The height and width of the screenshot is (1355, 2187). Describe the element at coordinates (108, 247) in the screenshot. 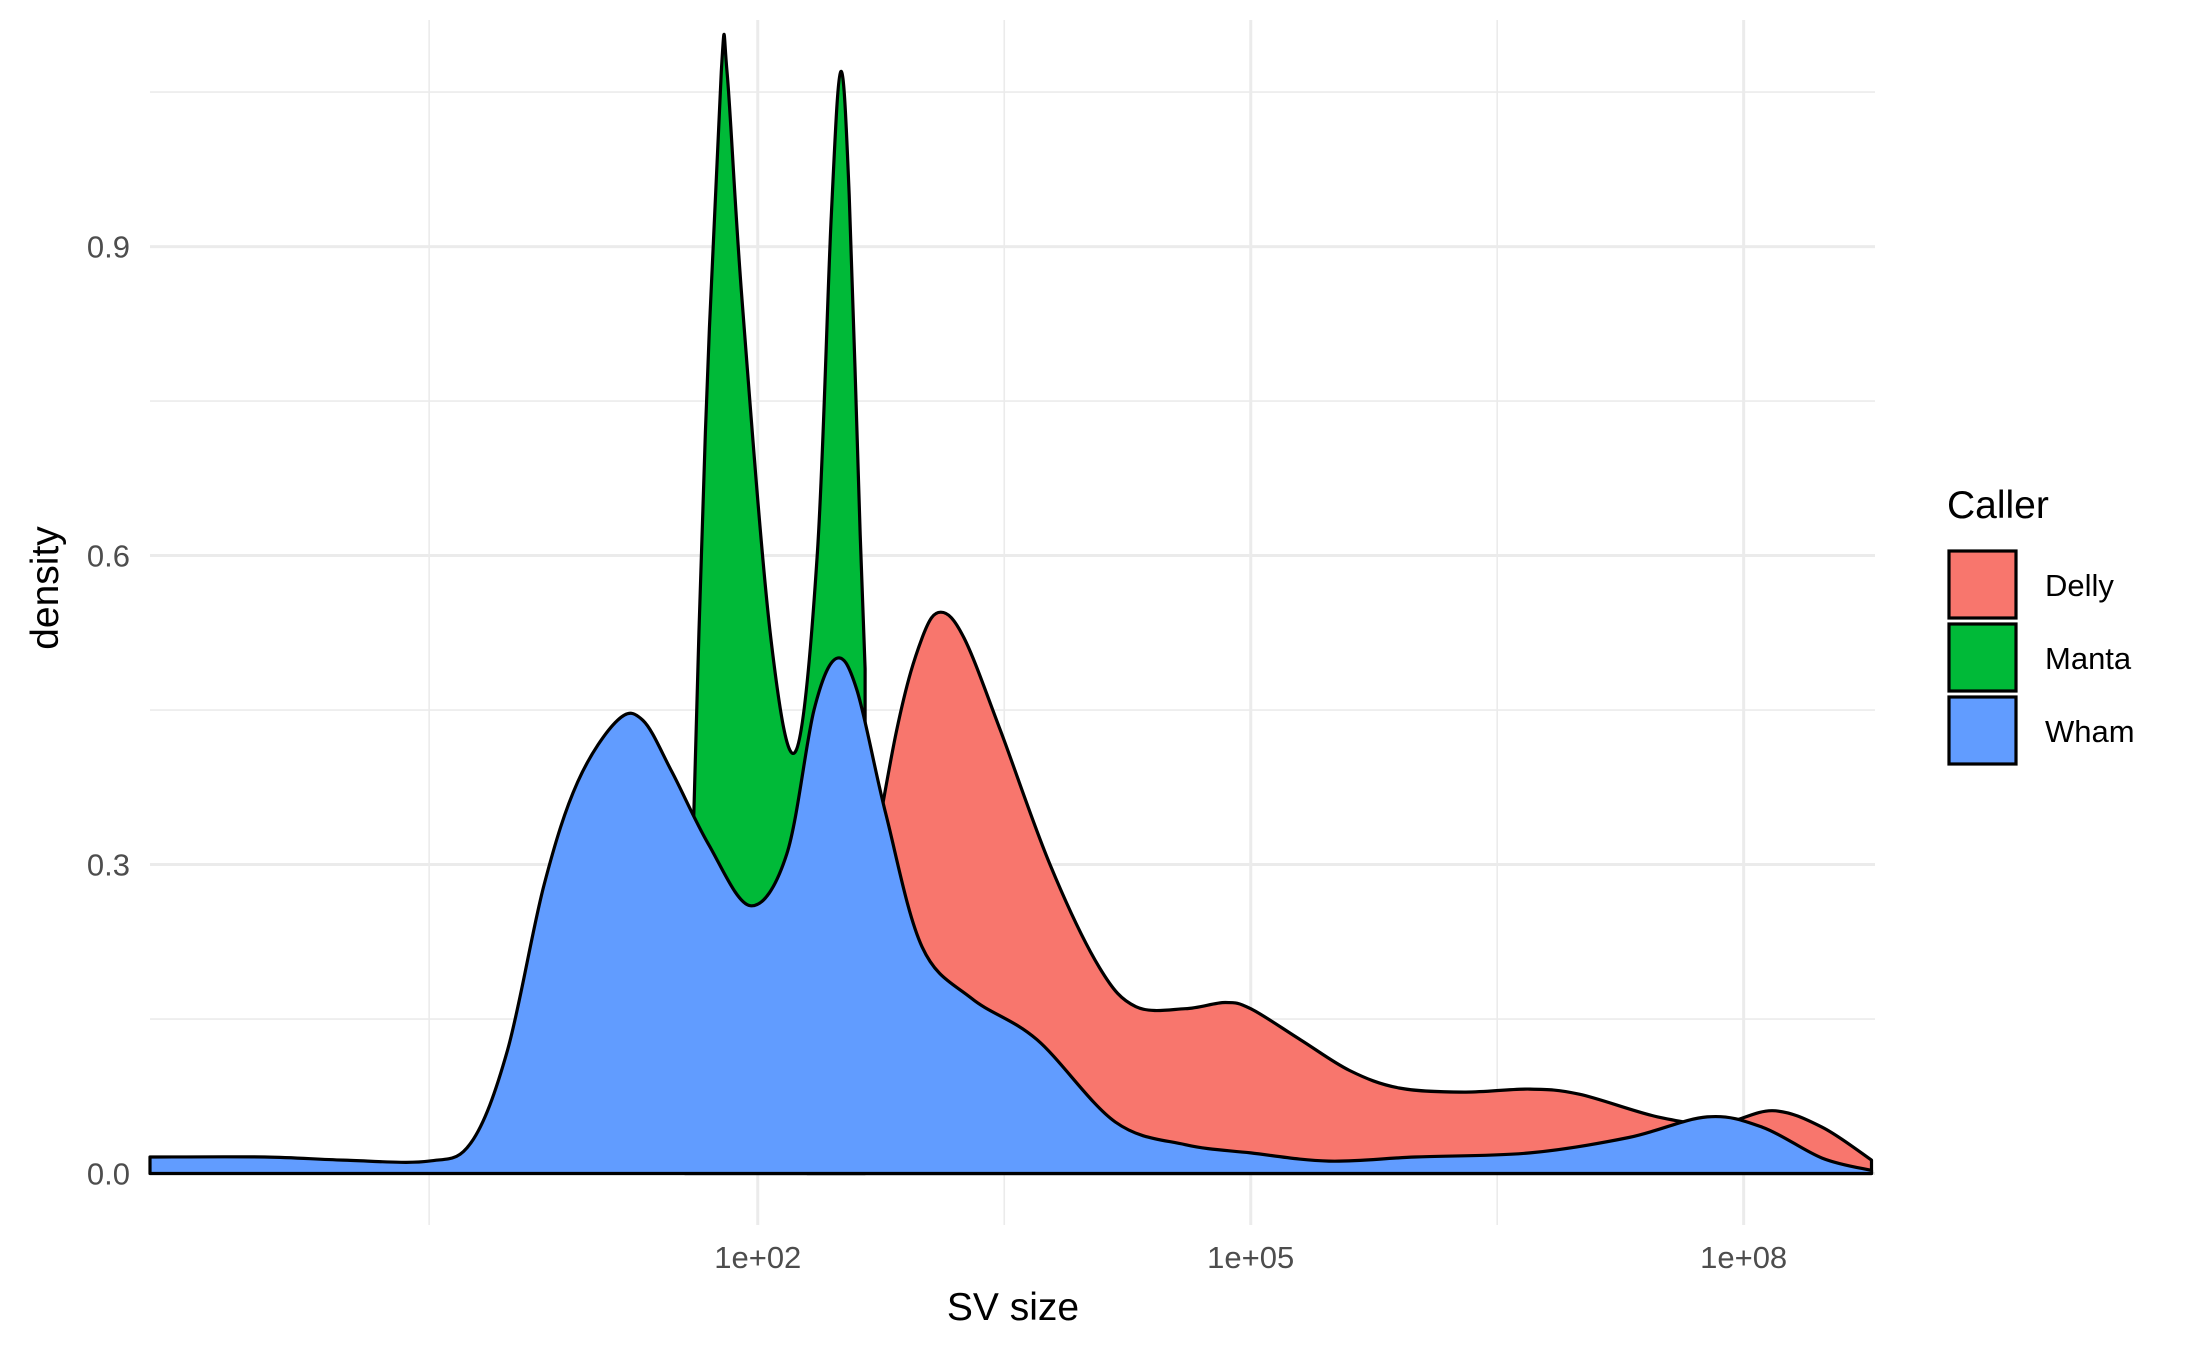

I see `y-tick-label: 0.9` at that location.